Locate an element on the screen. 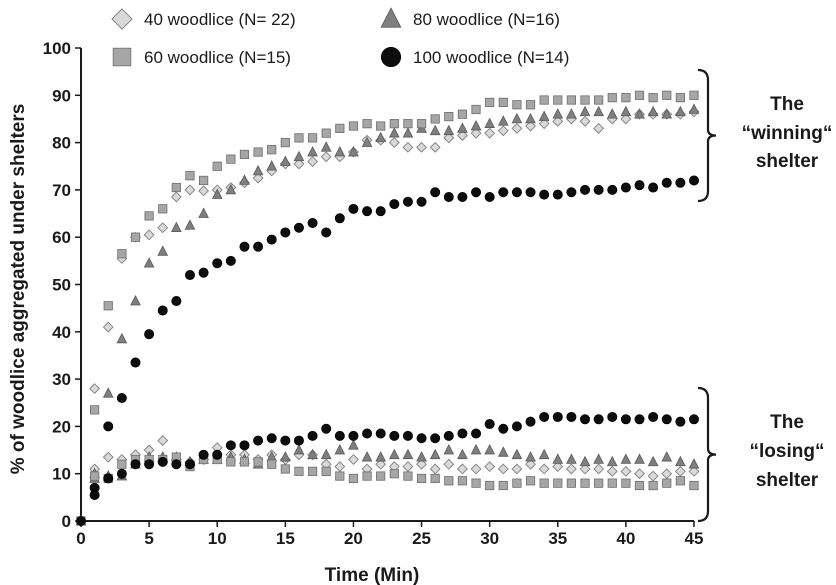  x-tick-label: 35 is located at coordinates (557, 538).